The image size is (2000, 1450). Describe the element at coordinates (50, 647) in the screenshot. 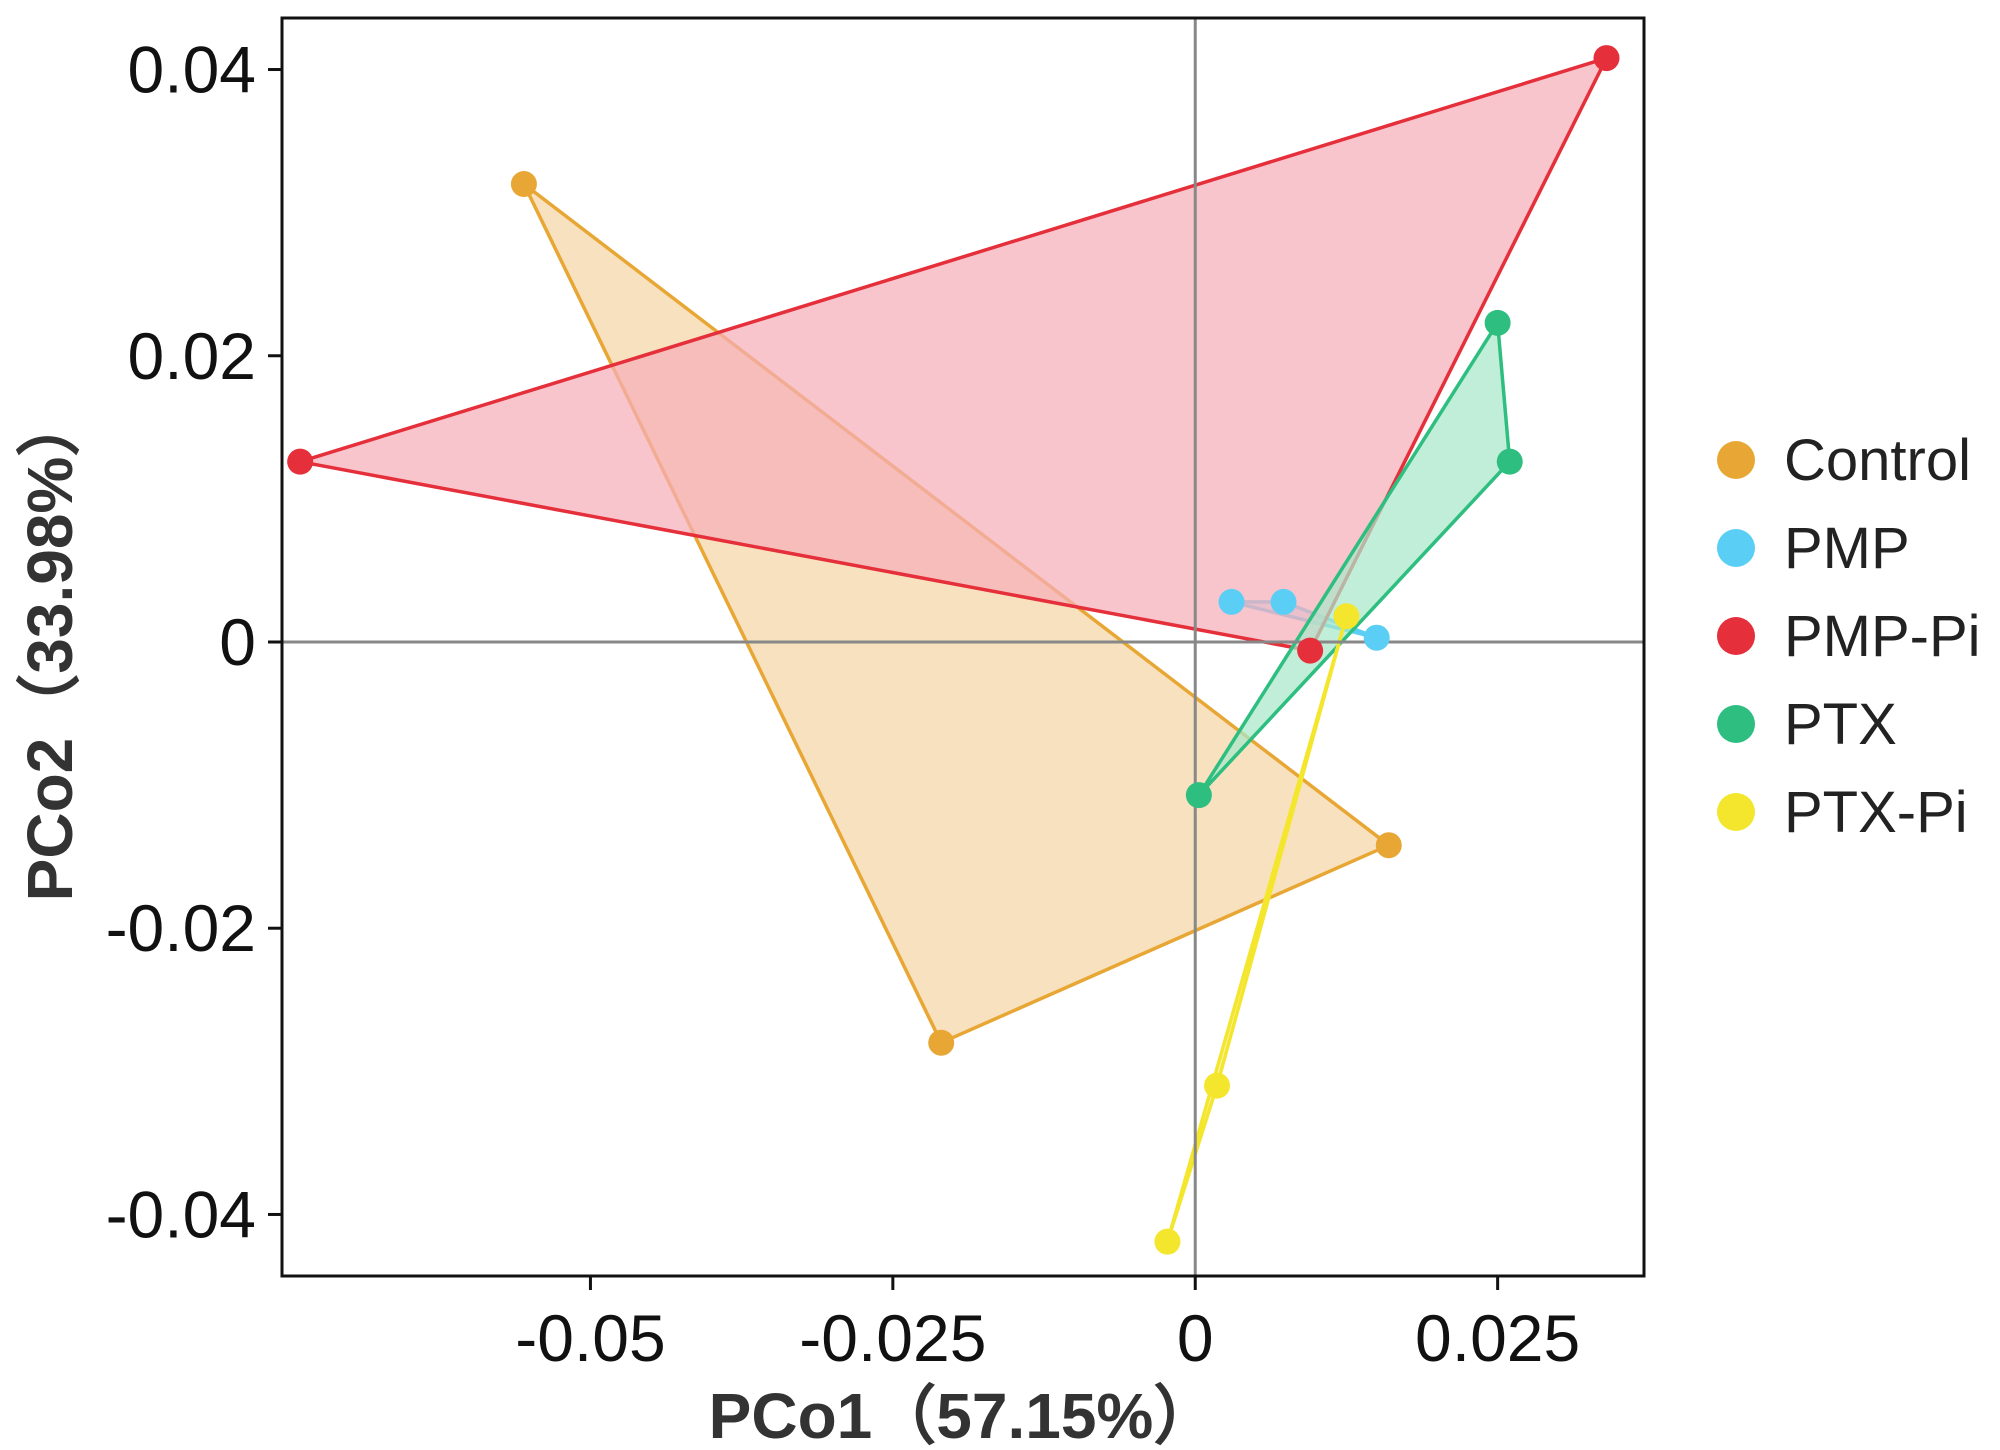

I see `y-axis-title: PCo2（33.98%）` at that location.